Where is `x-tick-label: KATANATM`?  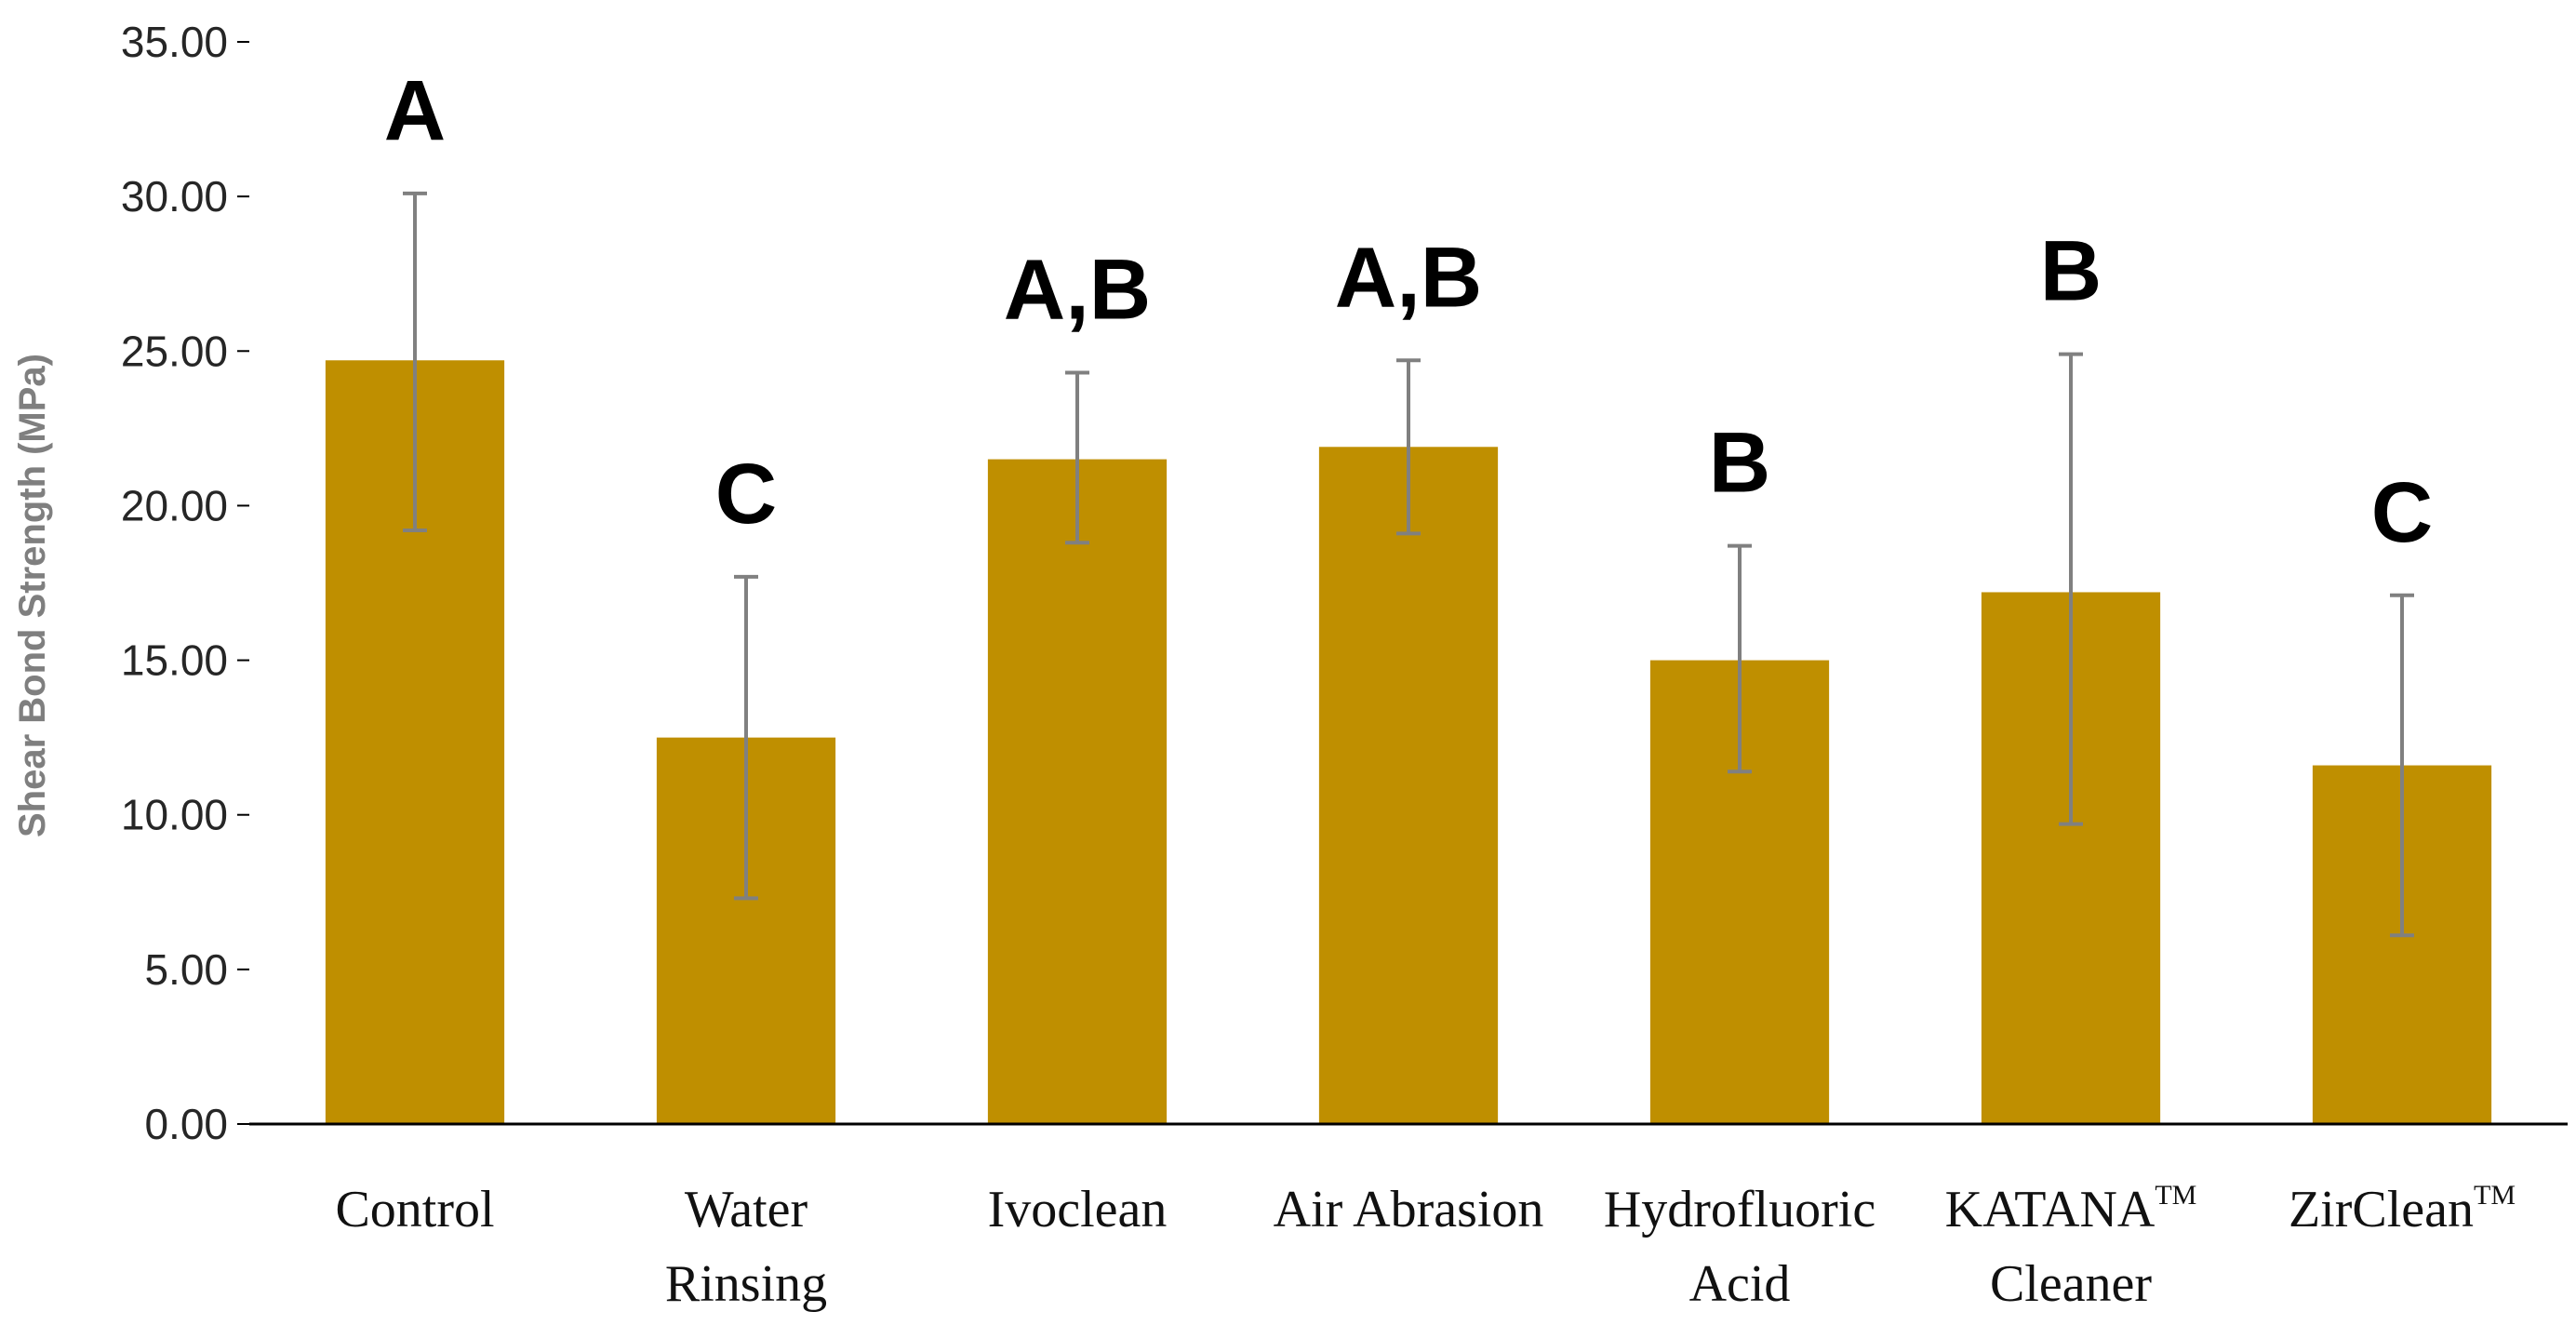 x-tick-label: KATANATM is located at coordinates (2071, 1209).